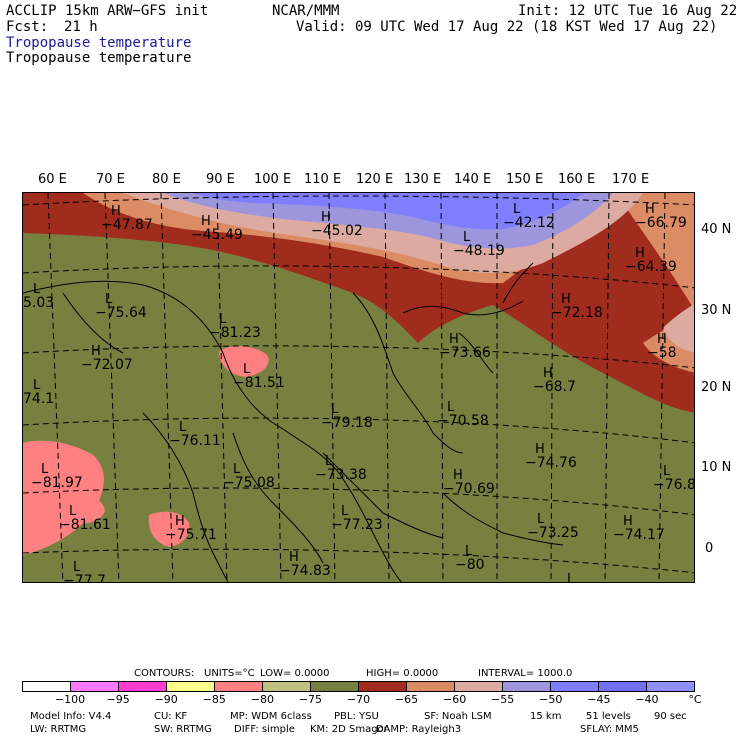 The image size is (740, 740). Describe the element at coordinates (670, 716) in the screenshot. I see `footer-info-item: 90 sec` at that location.